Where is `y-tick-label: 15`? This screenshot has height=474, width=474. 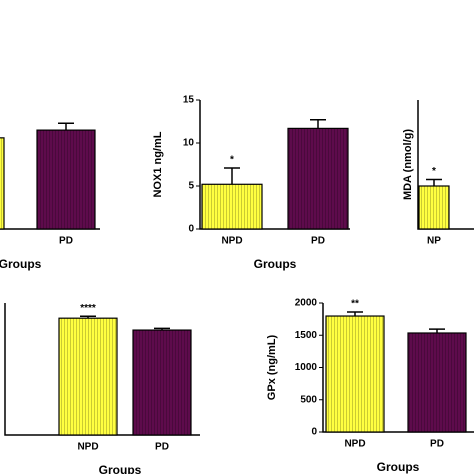 y-tick-label: 15 is located at coordinates (189, 100).